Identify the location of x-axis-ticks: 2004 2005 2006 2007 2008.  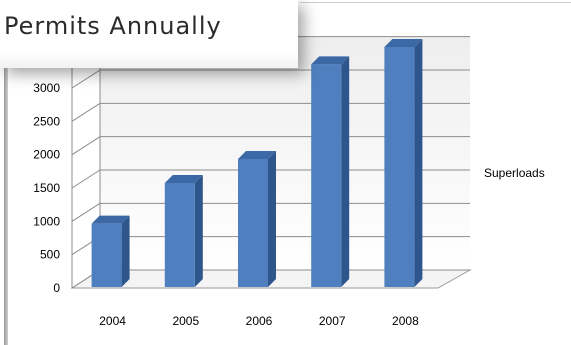
(259, 321).